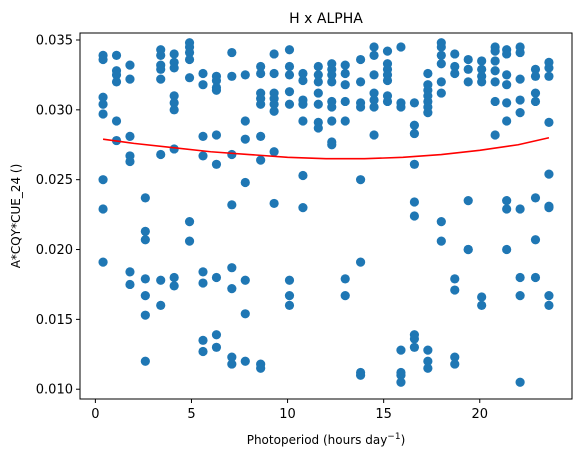  Describe the element at coordinates (191, 414) in the screenshot. I see `x-tick-label: 5` at that location.